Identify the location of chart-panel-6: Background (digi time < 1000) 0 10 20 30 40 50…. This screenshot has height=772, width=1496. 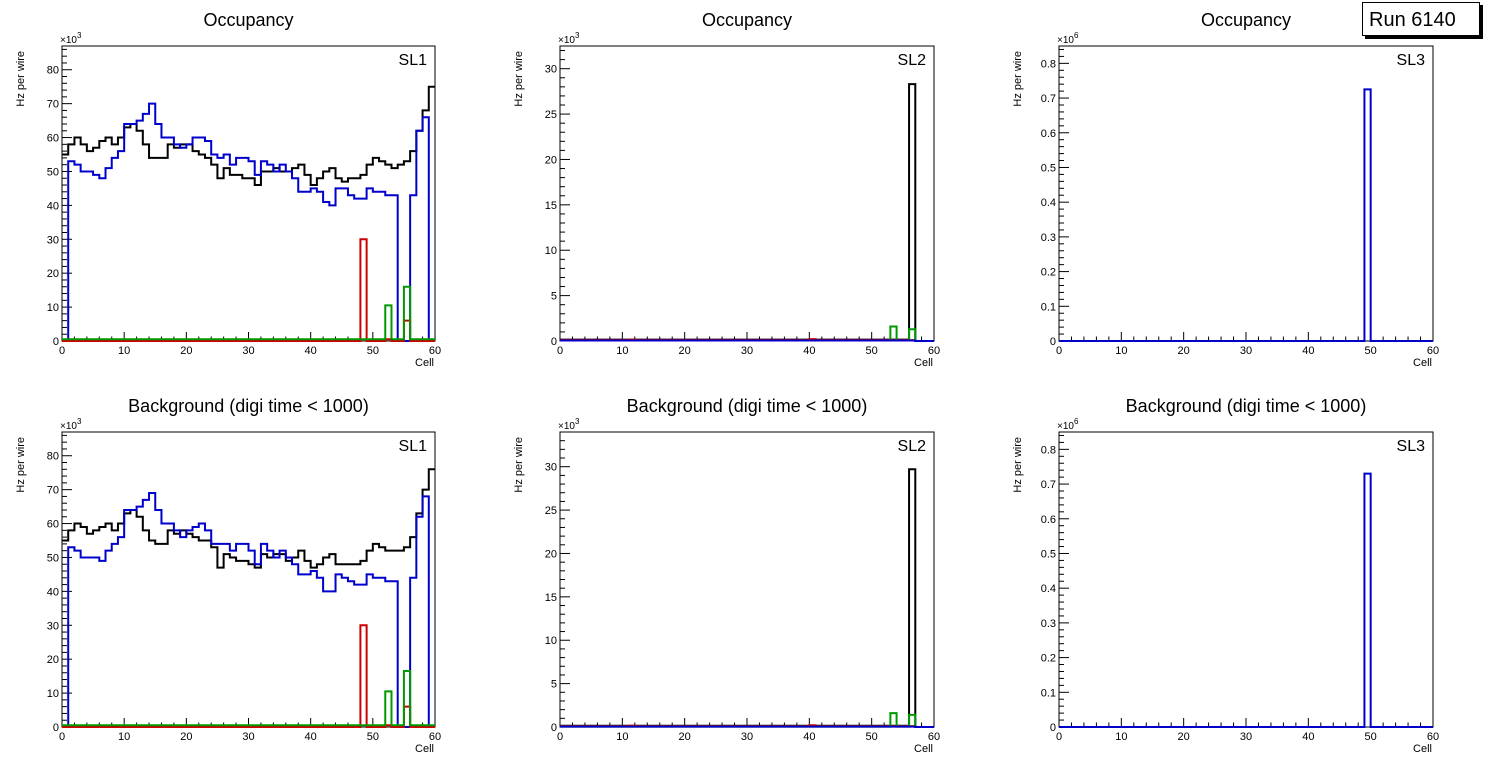
(1225, 575).